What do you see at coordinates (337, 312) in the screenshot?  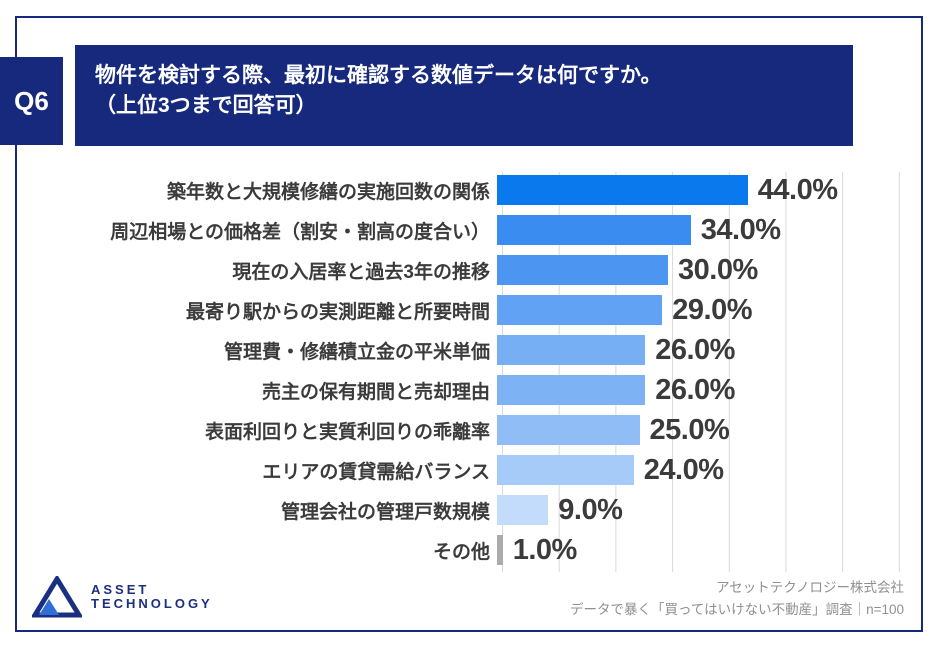 I see `category-label: 最寄り駅からの実測距離と所要時間` at bounding box center [337, 312].